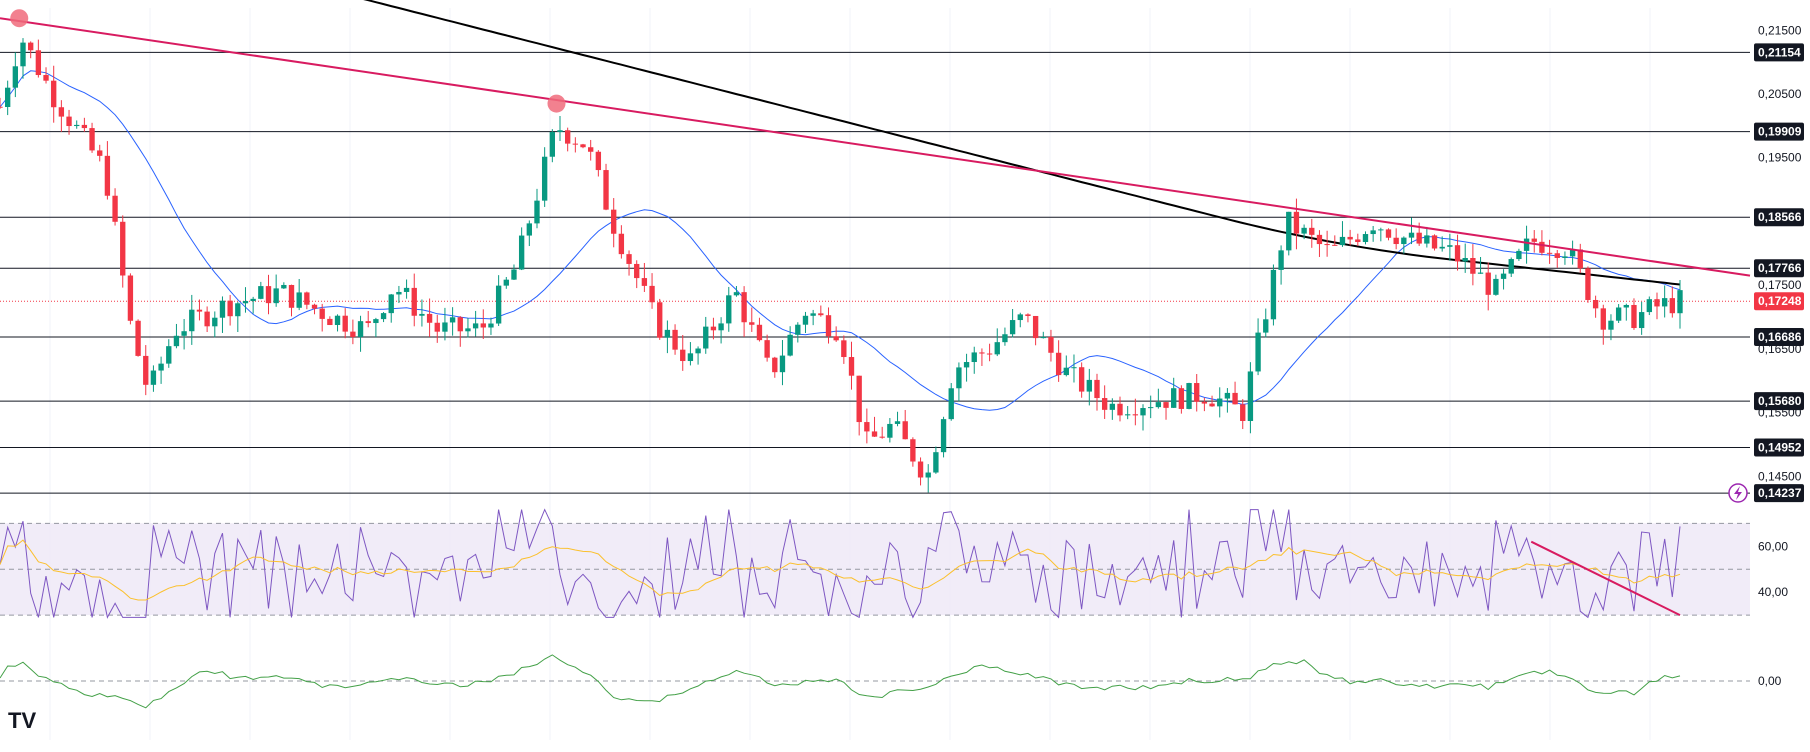 This screenshot has height=752, width=1810. I want to click on level-label: 0,14237, so click(1779, 493).